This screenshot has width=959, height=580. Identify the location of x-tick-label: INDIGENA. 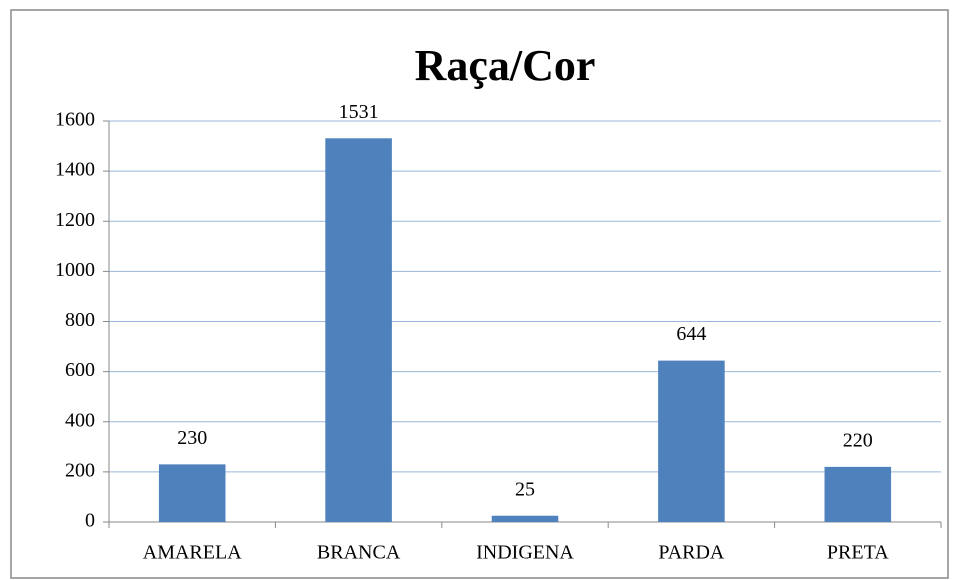
(525, 553).